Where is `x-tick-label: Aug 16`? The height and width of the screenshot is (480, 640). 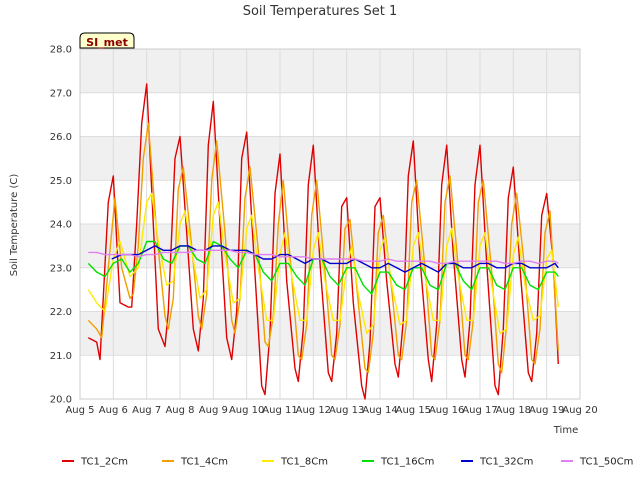 x-tick-label: Aug 16 is located at coordinates (446, 410).